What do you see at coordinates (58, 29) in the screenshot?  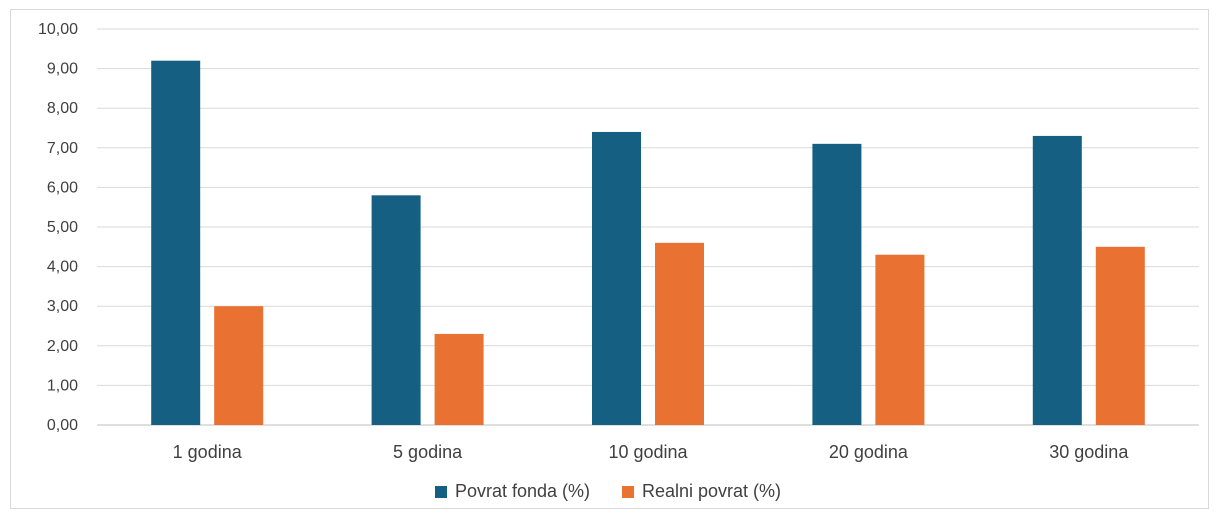 I see `y-tick-label: 10,00` at bounding box center [58, 29].